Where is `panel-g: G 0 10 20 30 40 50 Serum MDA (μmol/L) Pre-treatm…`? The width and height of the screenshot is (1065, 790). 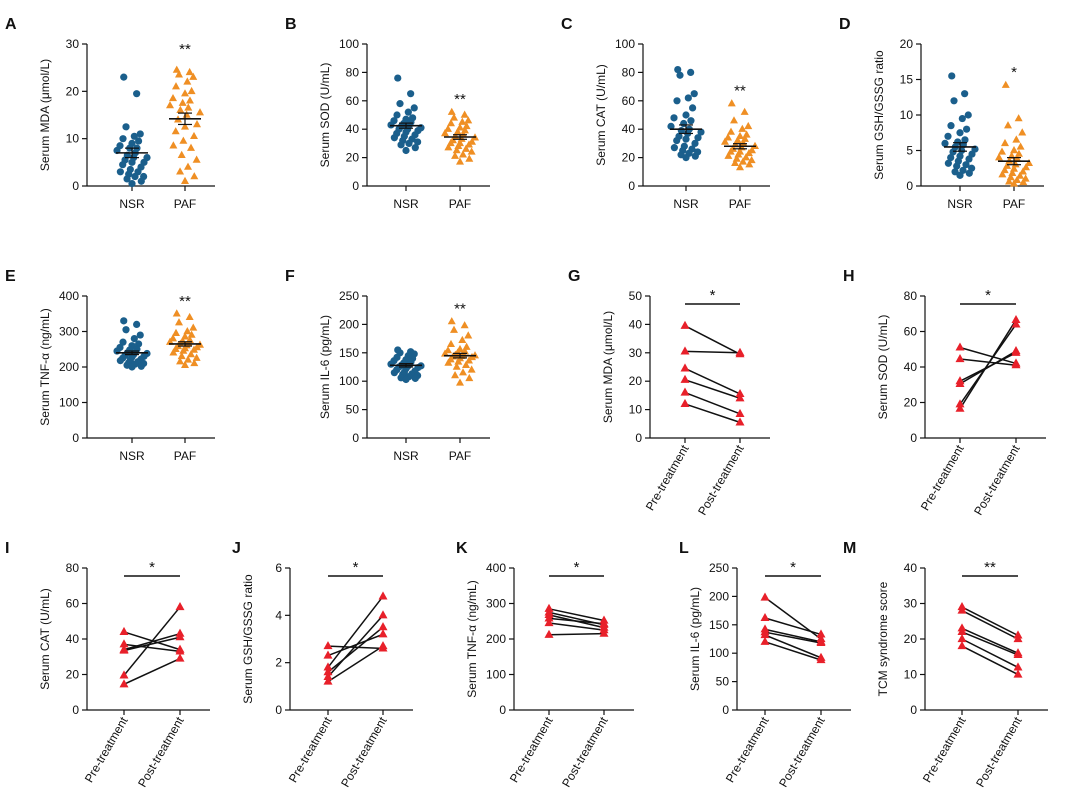
panel-g: G 0 10 20 30 40 50 Serum MDA (μmol/L) Pre-treatm… is located at coordinates (669, 393).